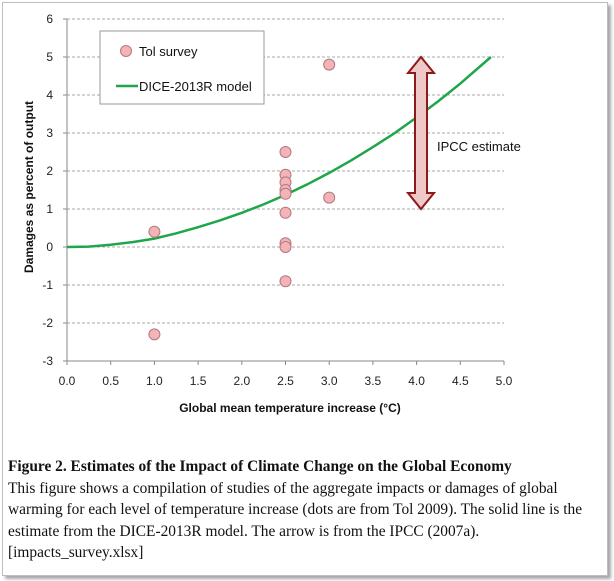 The width and height of the screenshot is (614, 581). I want to click on y-tick-label: 5, so click(49, 57).